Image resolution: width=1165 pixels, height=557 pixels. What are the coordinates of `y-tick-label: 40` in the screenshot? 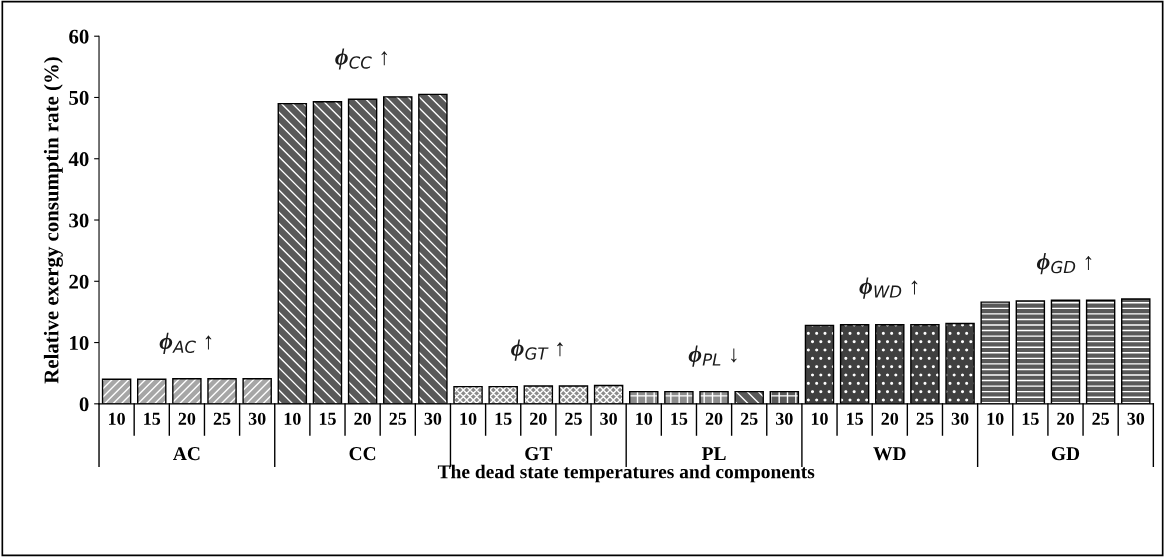 It's located at (78, 159).